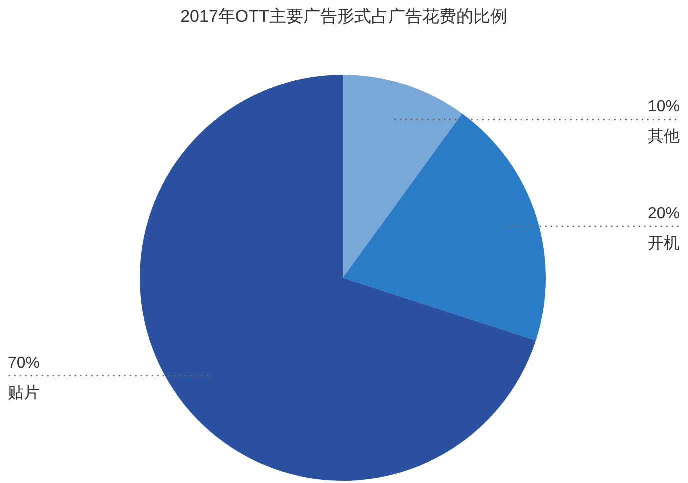  I want to click on data-label: 70%, so click(24, 363).